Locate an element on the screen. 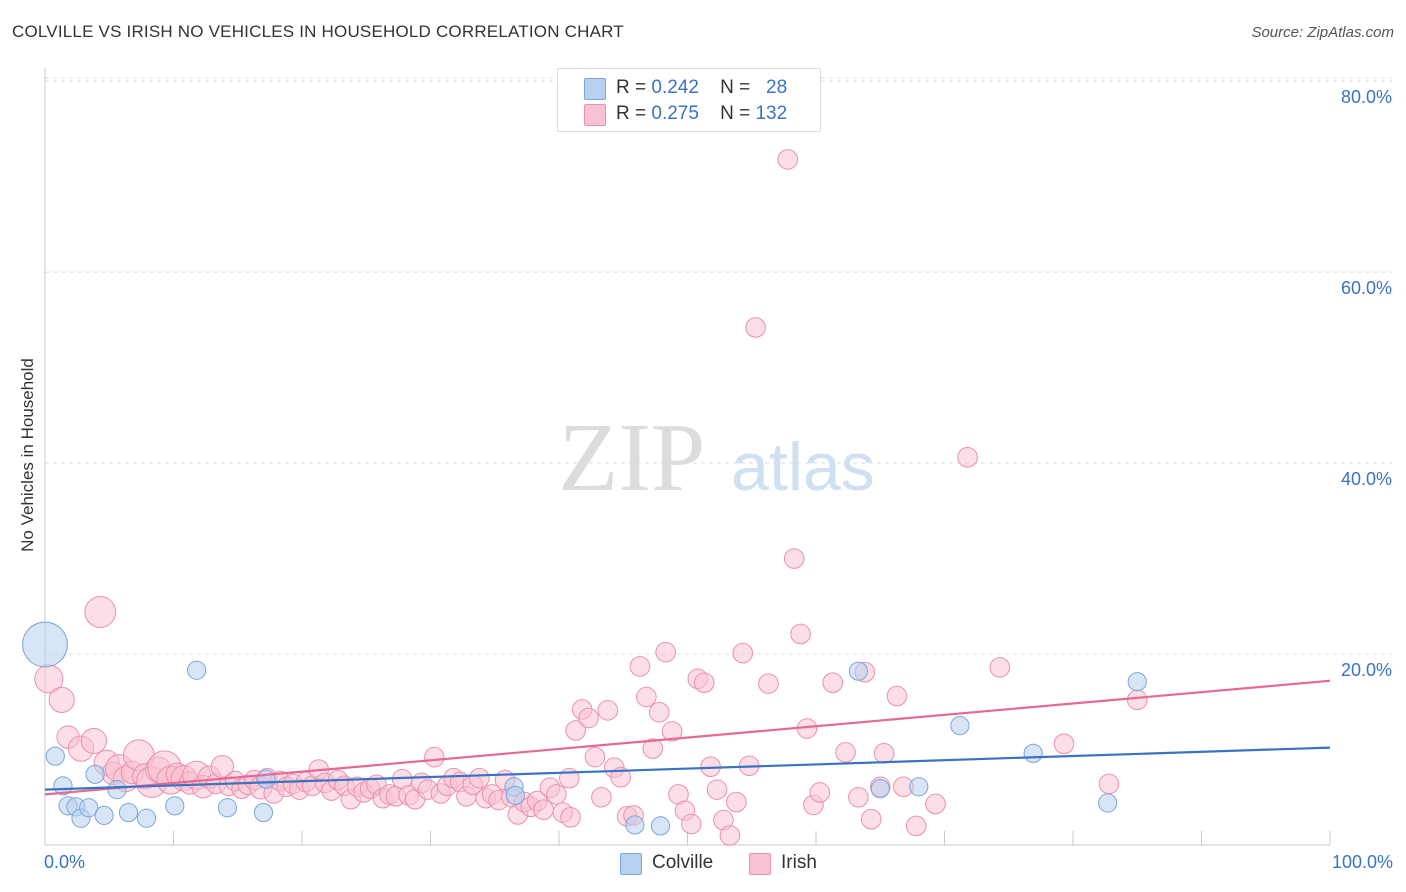 Image resolution: width=1406 pixels, height=892 pixels. r-value: 0.242 is located at coordinates (675, 87).